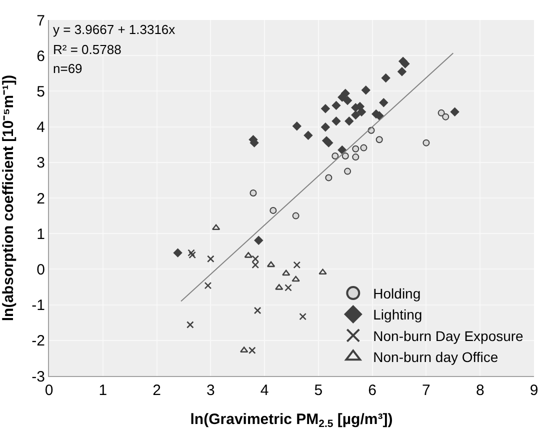  Describe the element at coordinates (426, 390) in the screenshot. I see `x-tick-label: 7` at that location.